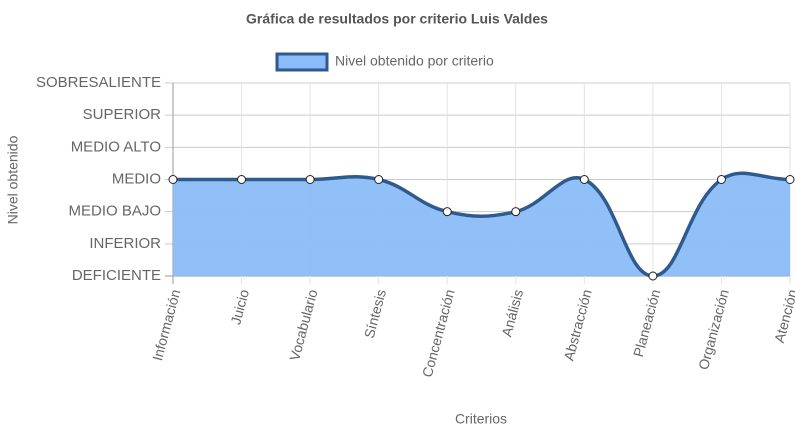 The height and width of the screenshot is (435, 795). Describe the element at coordinates (302, 62) in the screenshot. I see `legend-swatch` at that location.